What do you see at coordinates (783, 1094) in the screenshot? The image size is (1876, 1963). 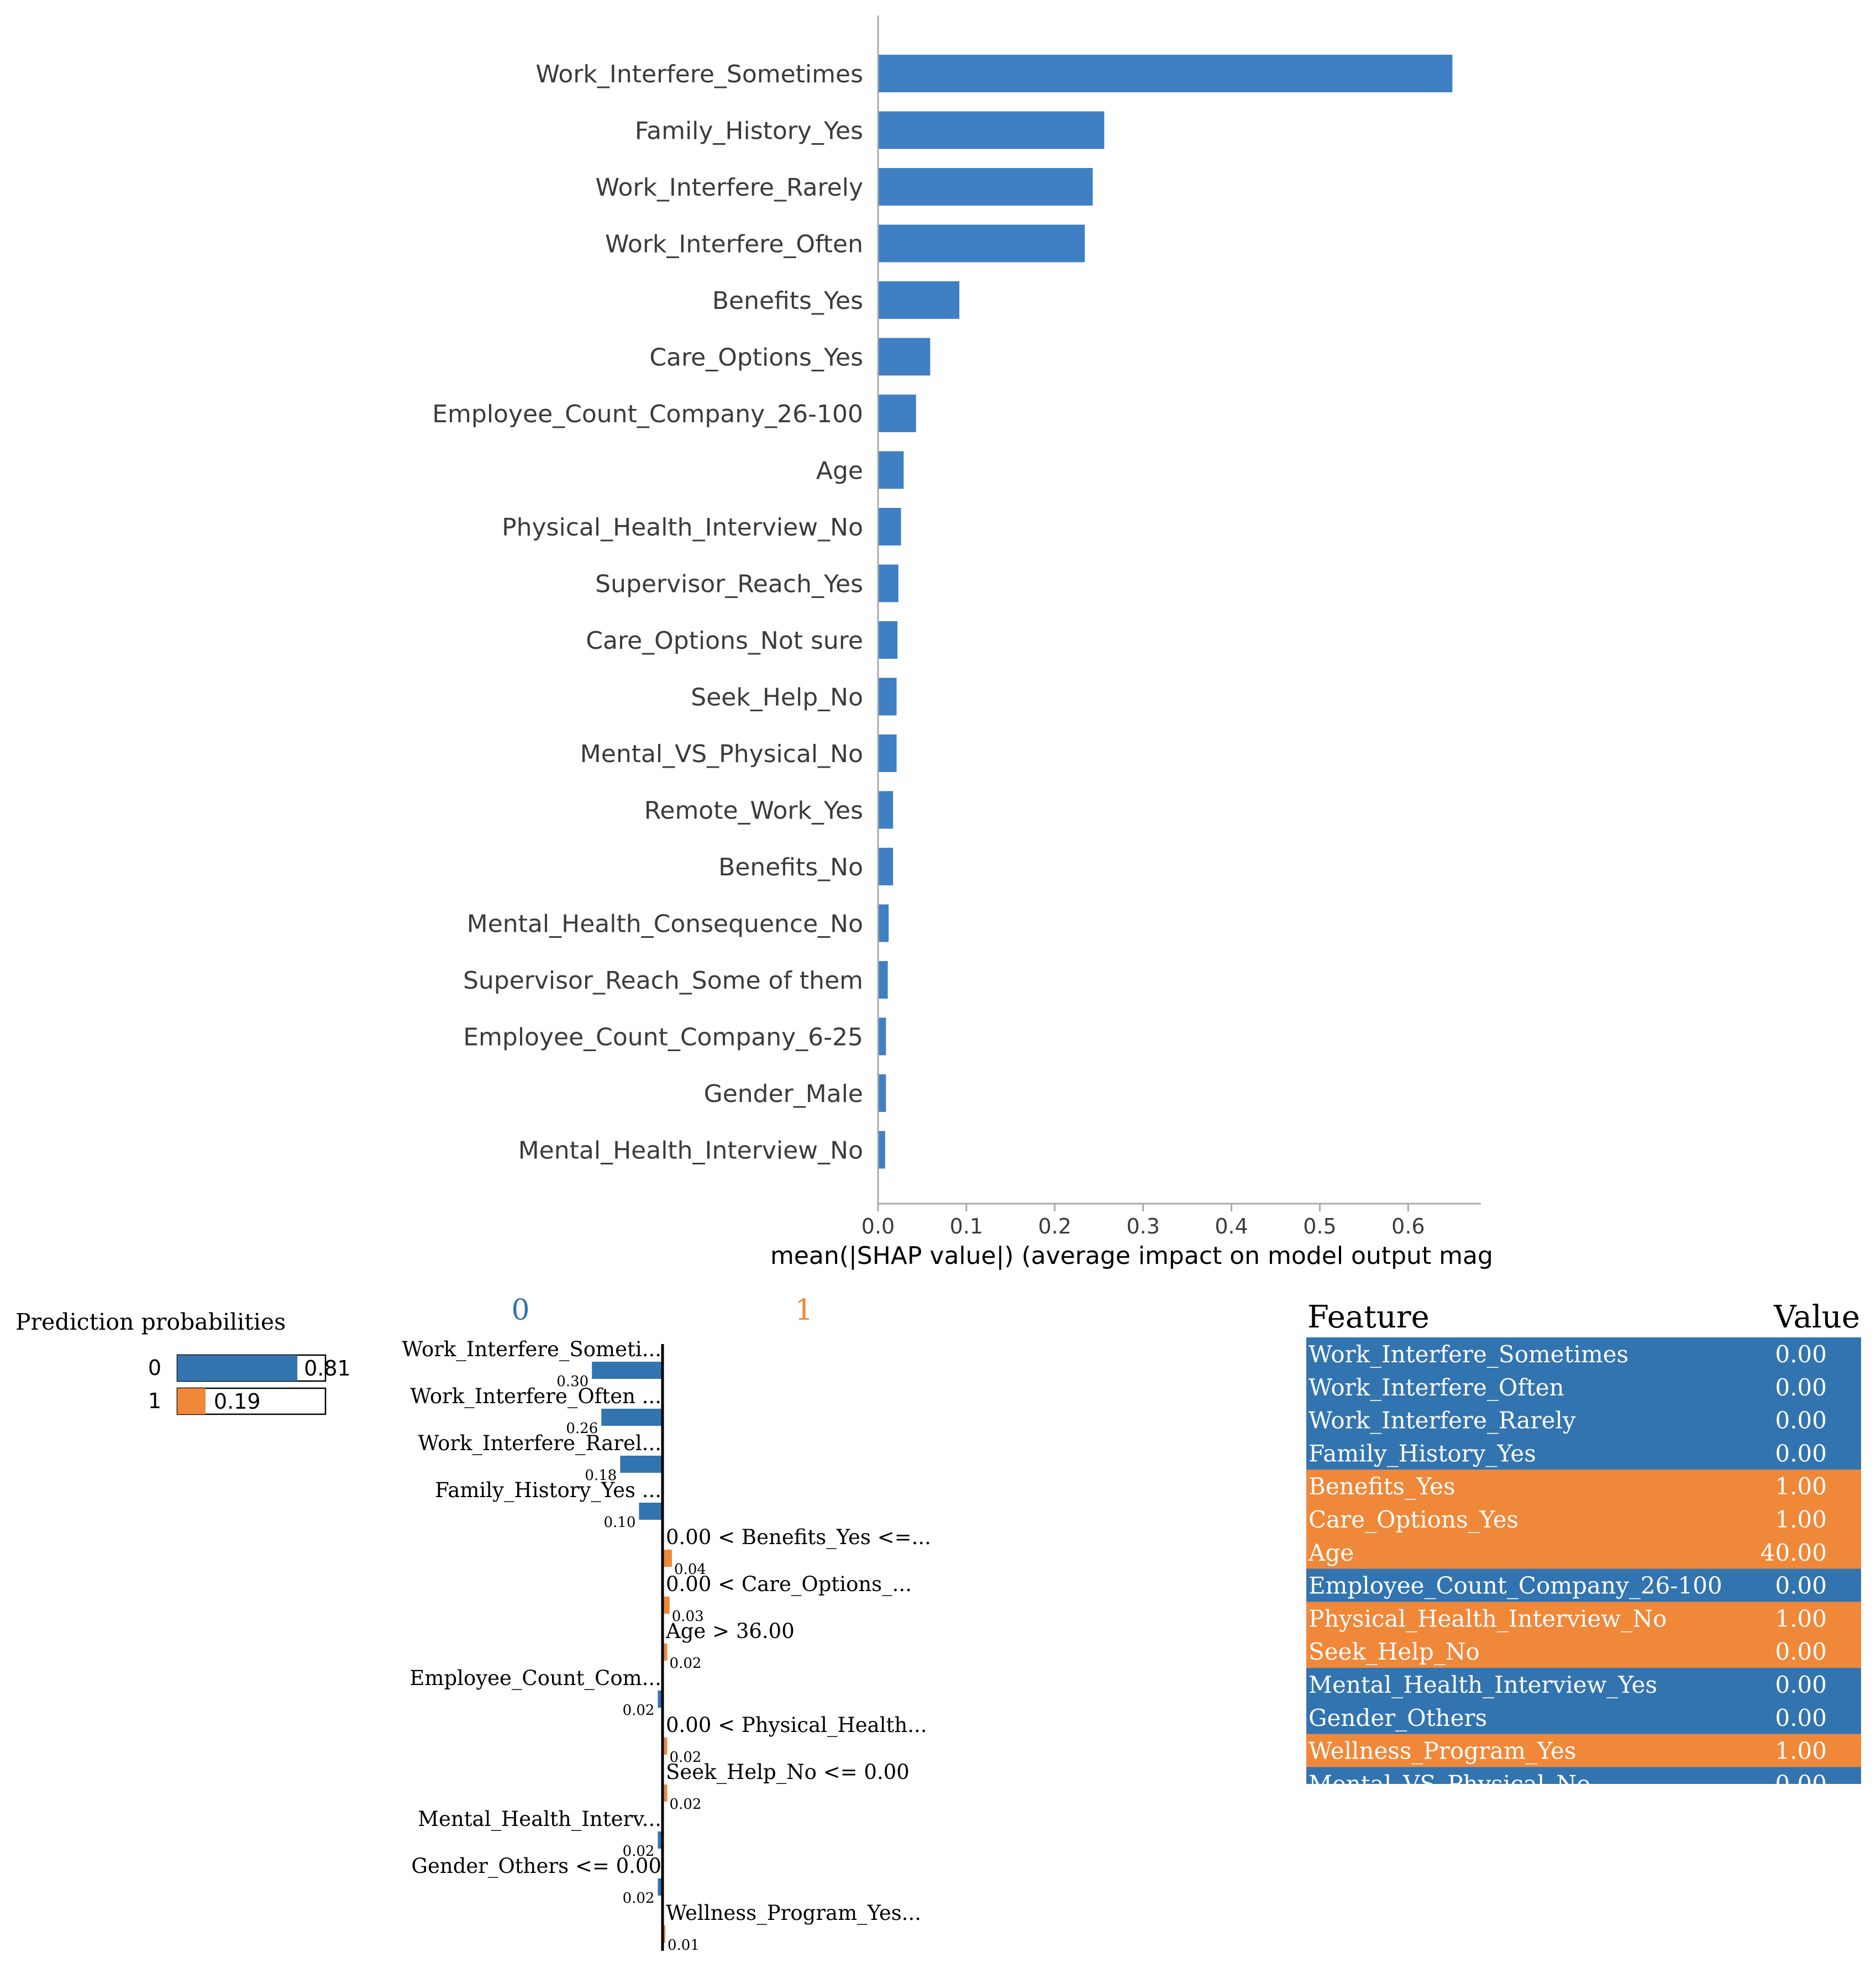 I see `shap-feature-label: Gender_Male` at bounding box center [783, 1094].